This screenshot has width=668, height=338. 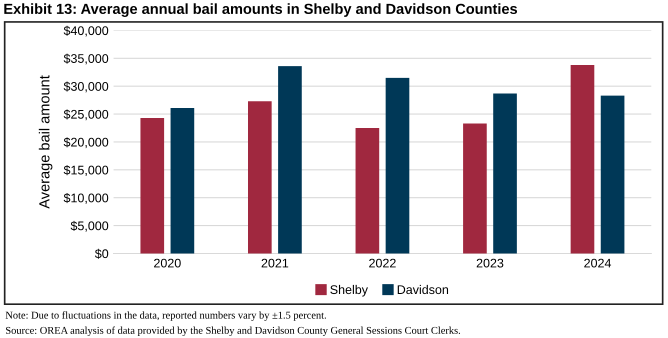 What do you see at coordinates (423, 289) in the screenshot?
I see `legend-label: Davidson` at bounding box center [423, 289].